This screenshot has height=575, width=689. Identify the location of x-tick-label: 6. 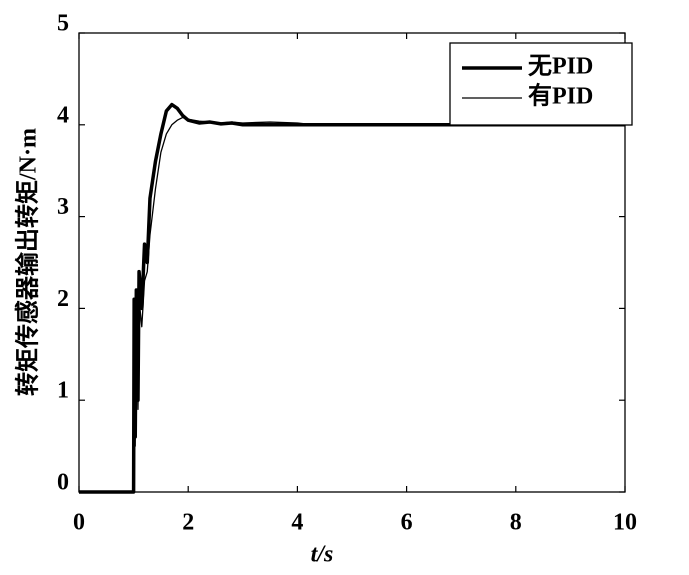
(407, 523).